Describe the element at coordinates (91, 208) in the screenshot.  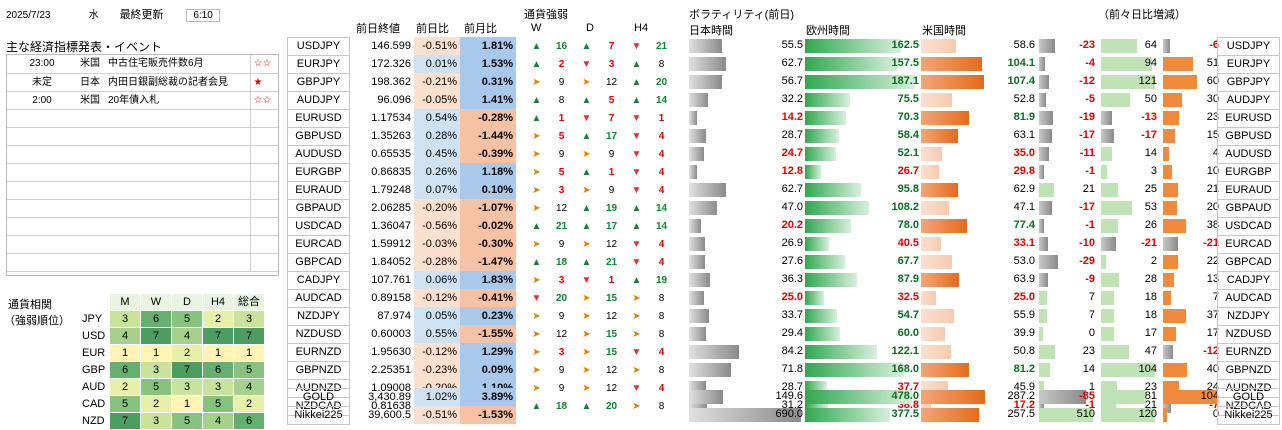
I see `event-country` at that location.